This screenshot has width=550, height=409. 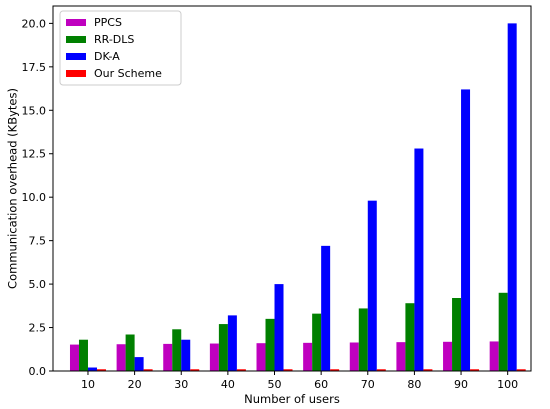 I want to click on x-tick-label: 50, so click(x=275, y=384).